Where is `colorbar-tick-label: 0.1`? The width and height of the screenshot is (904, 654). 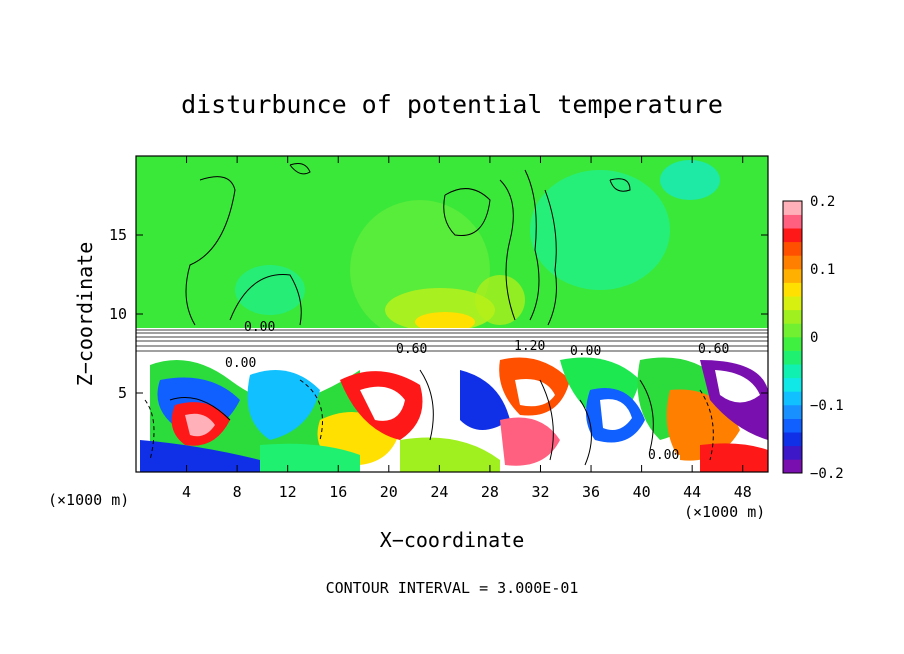
colorbar-tick-label: 0.1 is located at coordinates (822, 270).